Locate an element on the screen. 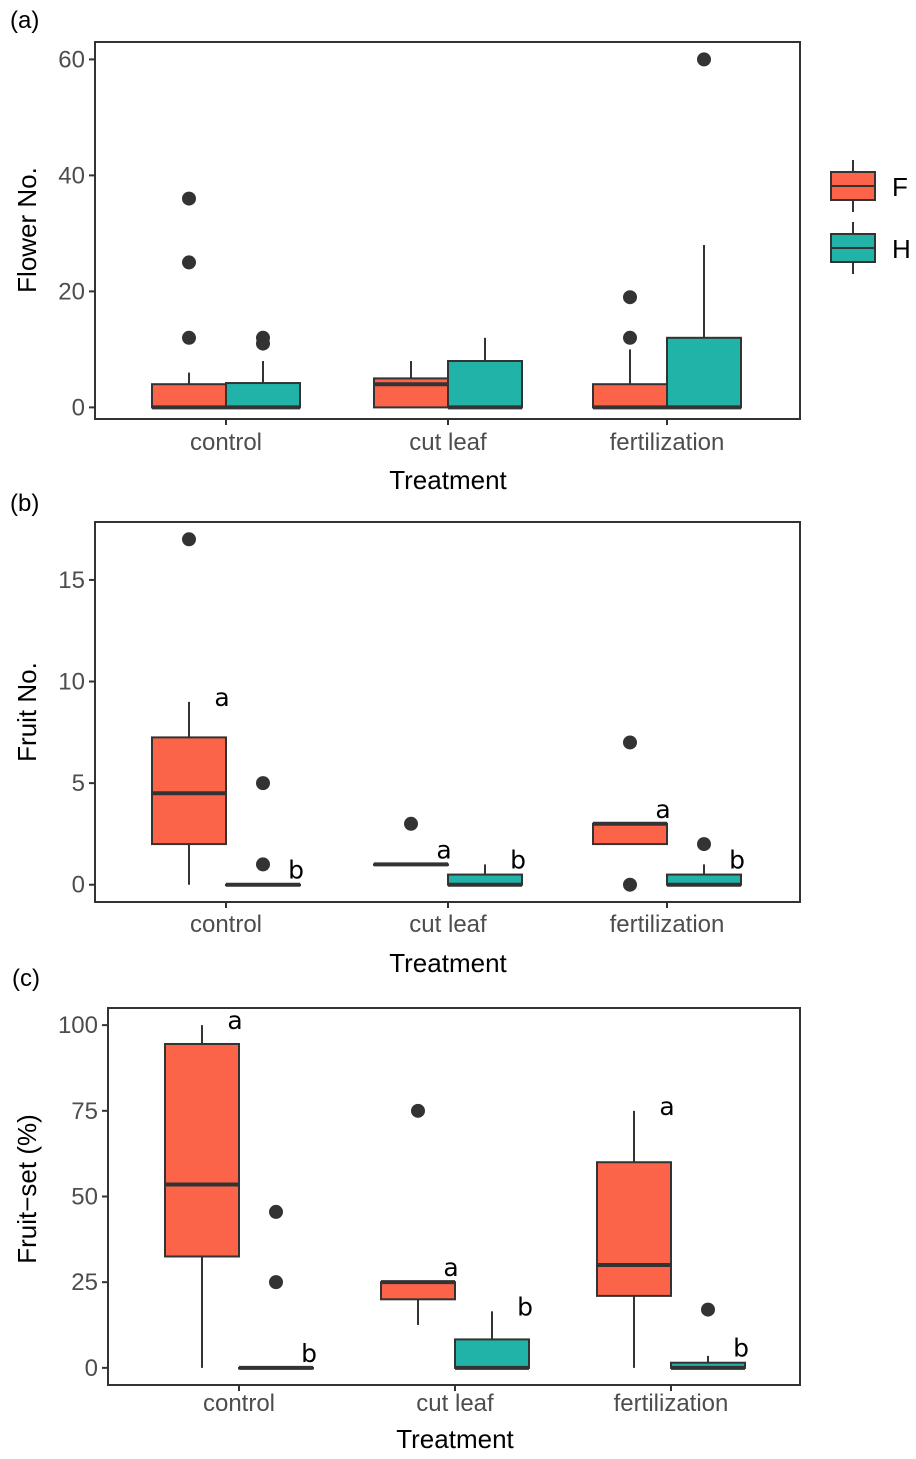  box-fertilization-f is located at coordinates (630, 350).